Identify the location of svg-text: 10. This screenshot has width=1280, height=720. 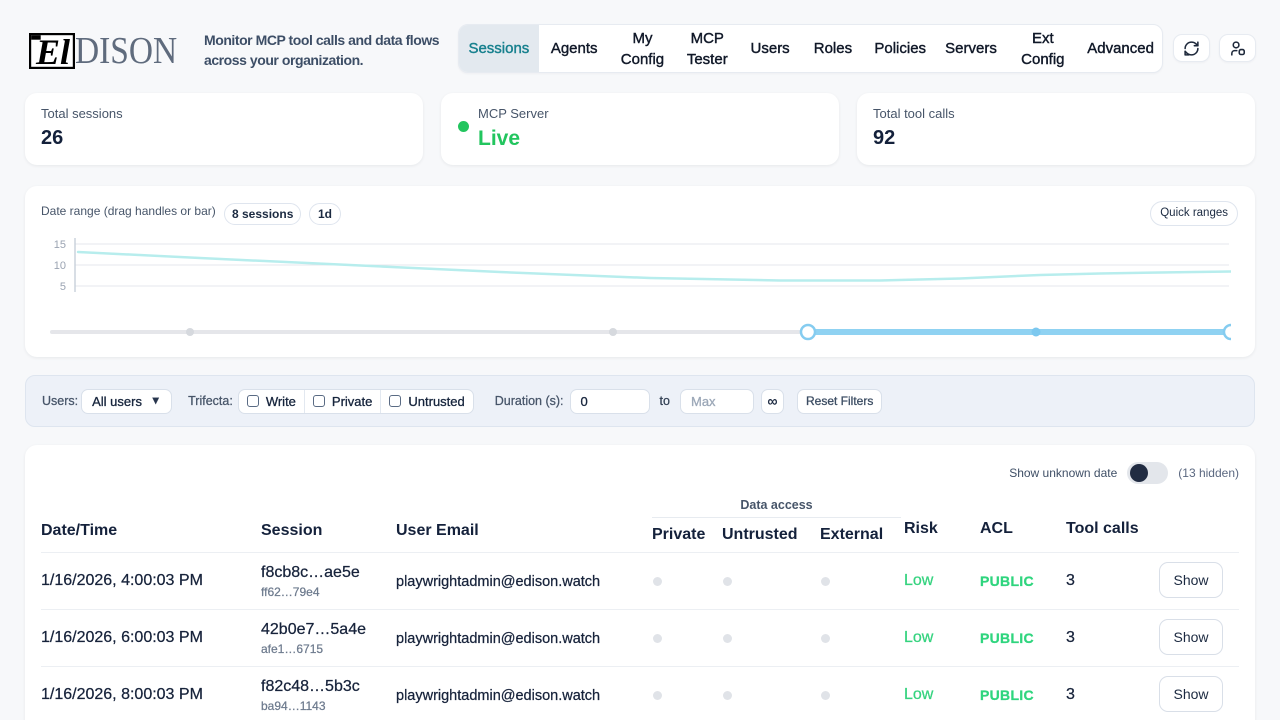
(60, 266).